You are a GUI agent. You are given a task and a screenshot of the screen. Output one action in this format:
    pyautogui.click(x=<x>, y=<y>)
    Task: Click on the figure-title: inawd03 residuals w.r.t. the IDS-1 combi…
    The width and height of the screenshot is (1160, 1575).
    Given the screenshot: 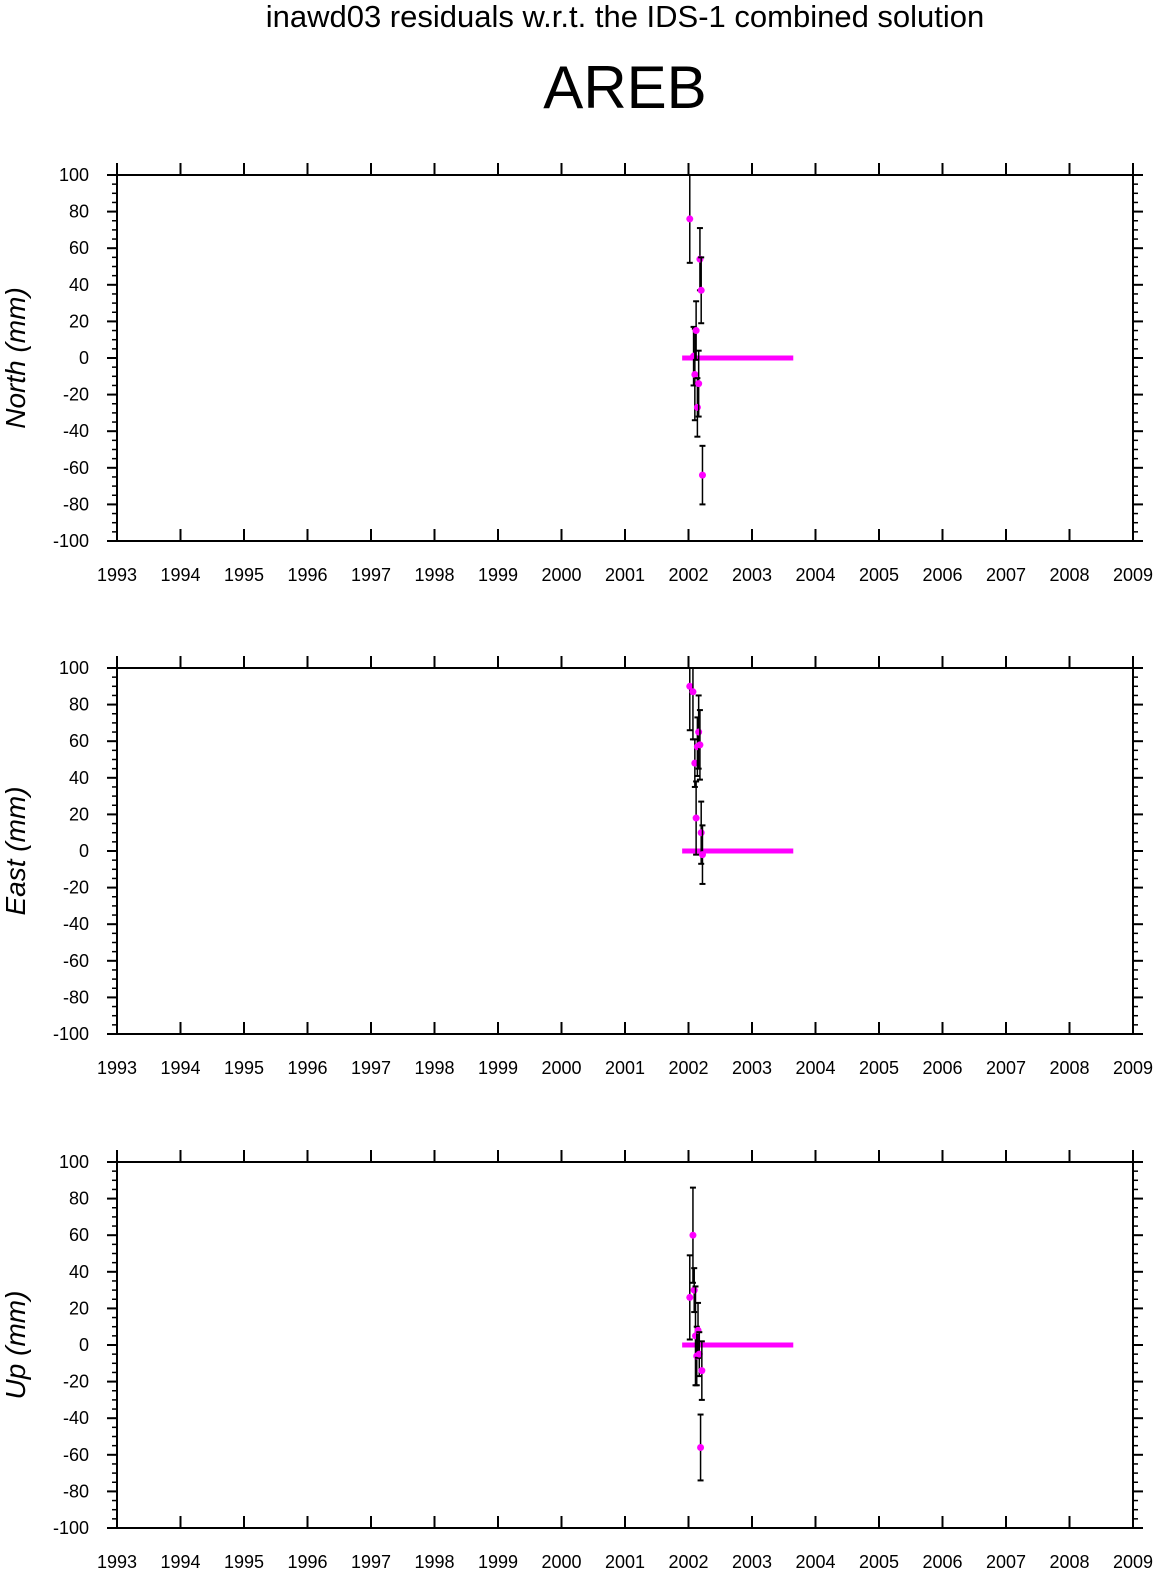 What is the action you would take?
    pyautogui.click(x=625, y=17)
    